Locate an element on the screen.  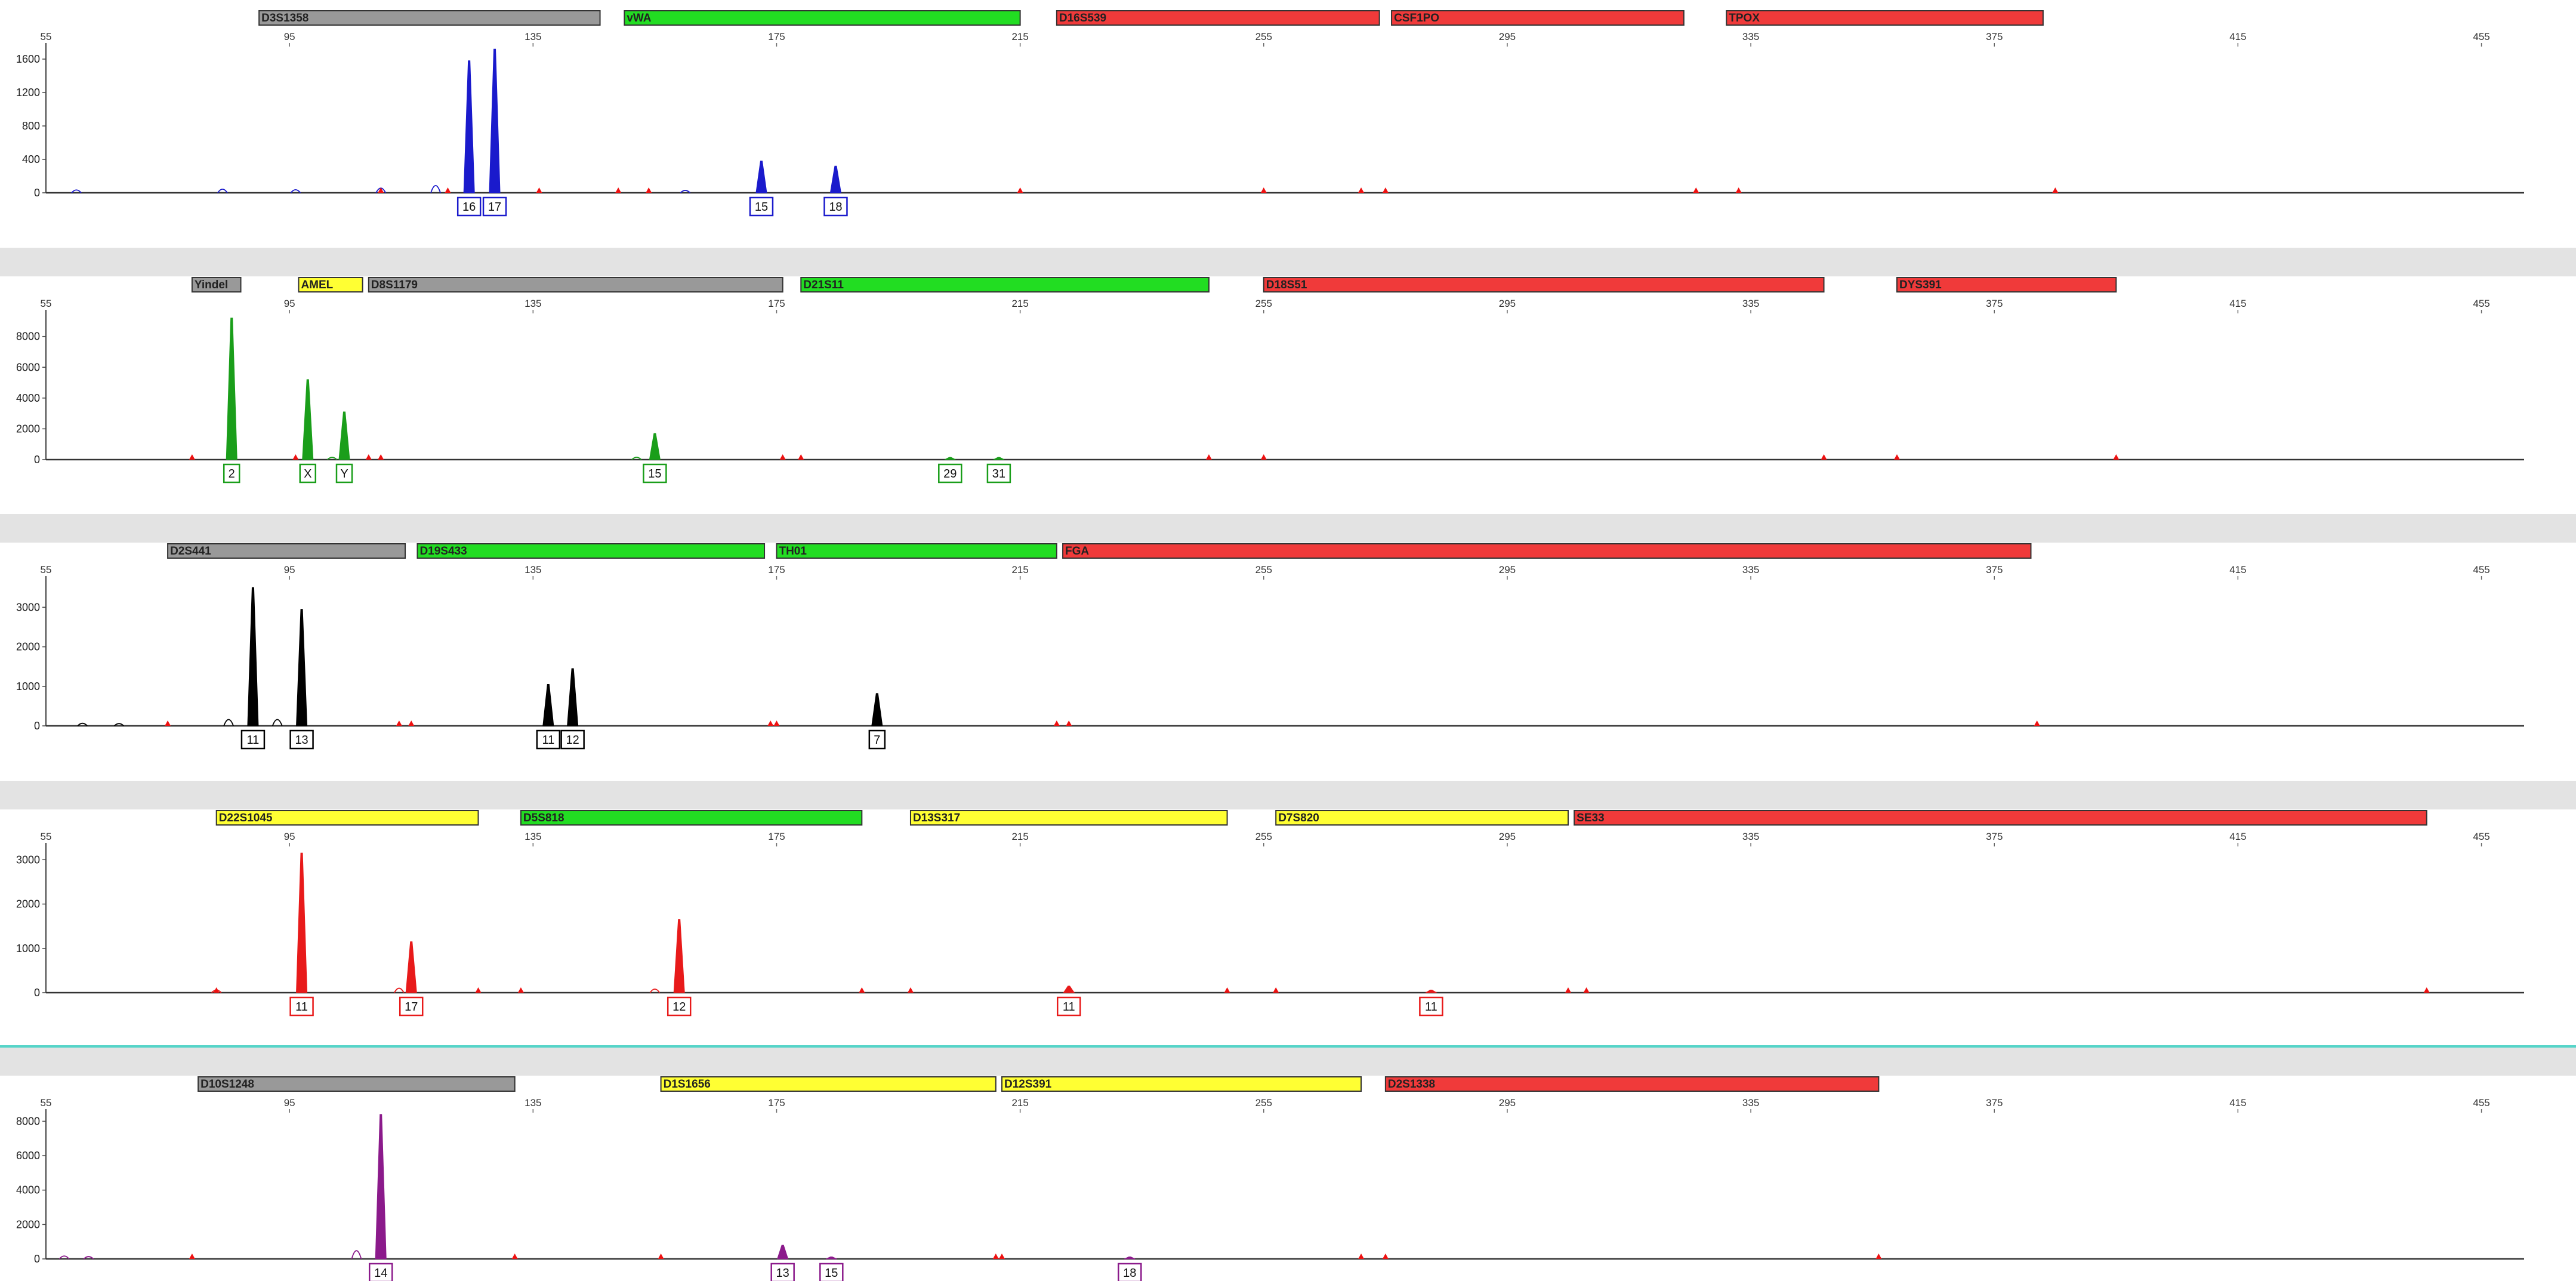
locus-name: D7S820 is located at coordinates (1299, 818).